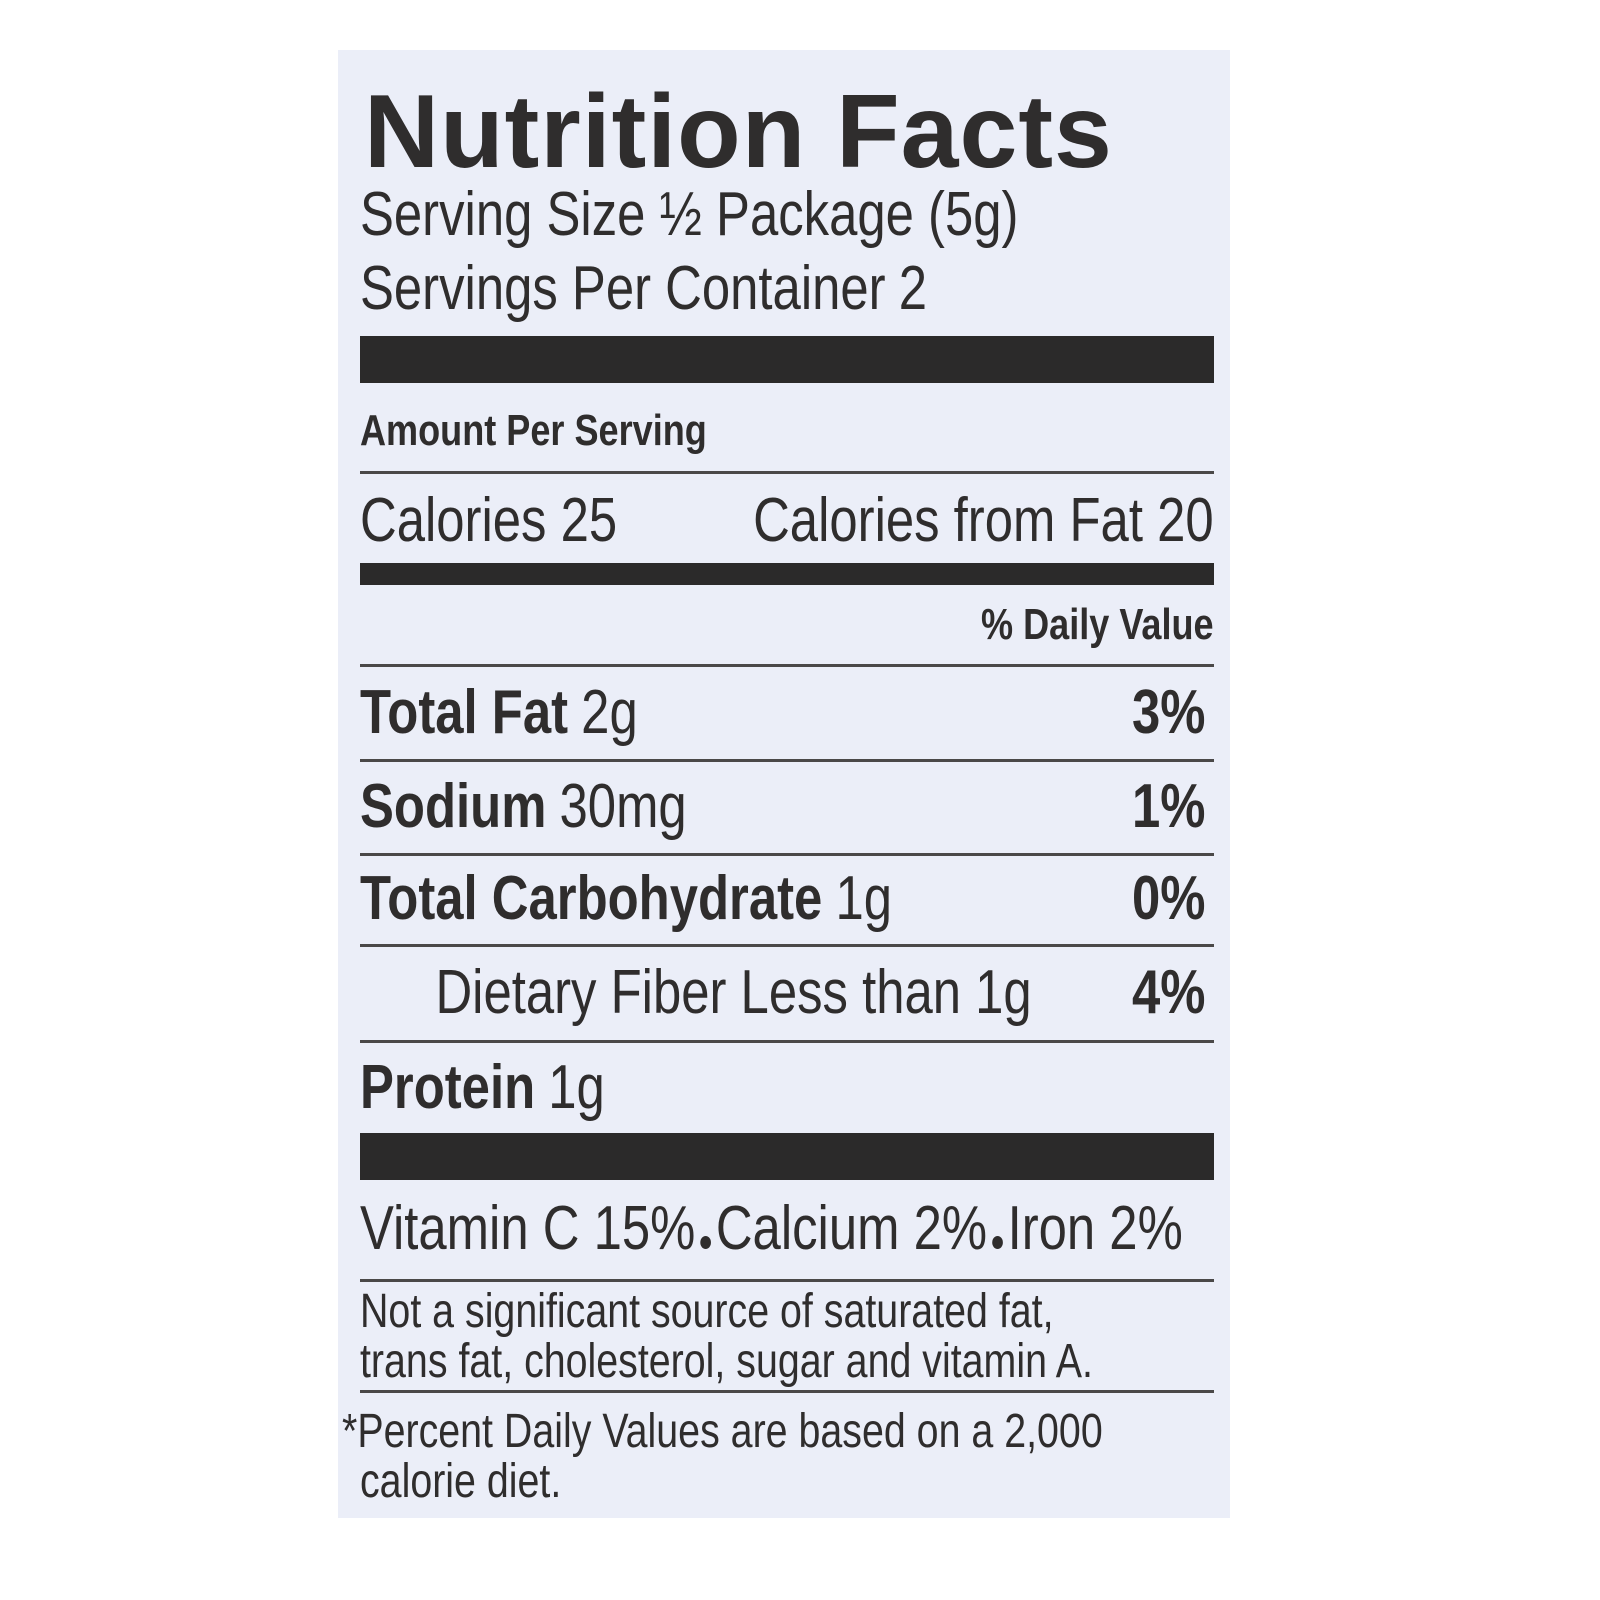 This screenshot has width=1600, height=1600. Describe the element at coordinates (448, 1087) in the screenshot. I see `nutrient-name: Protein` at that location.